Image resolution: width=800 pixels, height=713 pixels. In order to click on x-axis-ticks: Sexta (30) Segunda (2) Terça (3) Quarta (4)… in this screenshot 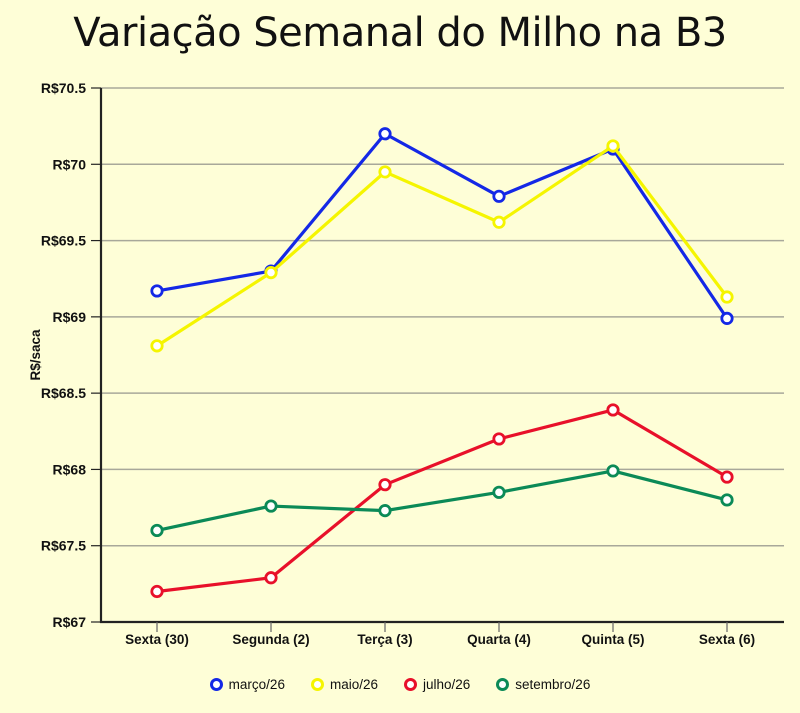, I will do `click(440, 634)`.